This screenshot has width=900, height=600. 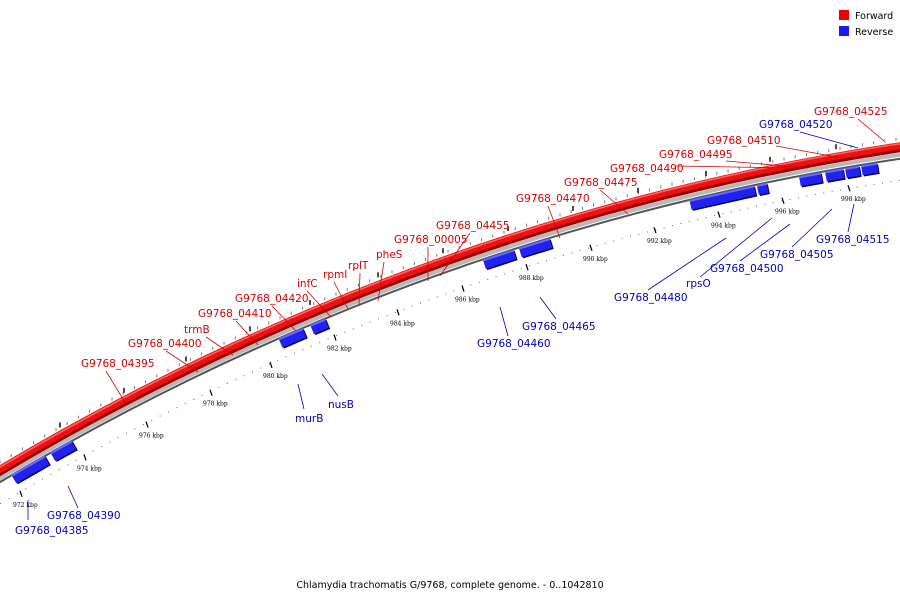 What do you see at coordinates (358, 266) in the screenshot?
I see `gene-label: rplT` at bounding box center [358, 266].